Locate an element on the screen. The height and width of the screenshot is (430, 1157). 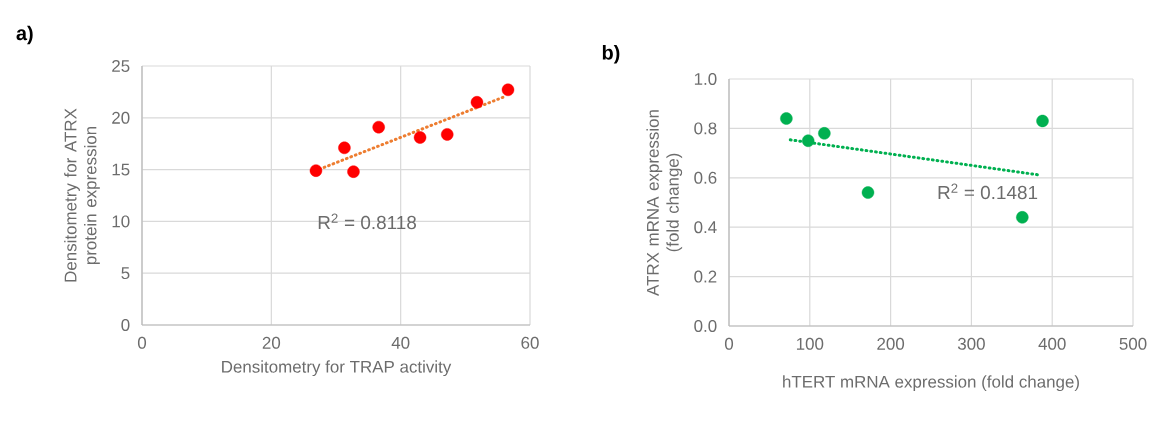
y-tick-label: 10 is located at coordinates (121, 221).